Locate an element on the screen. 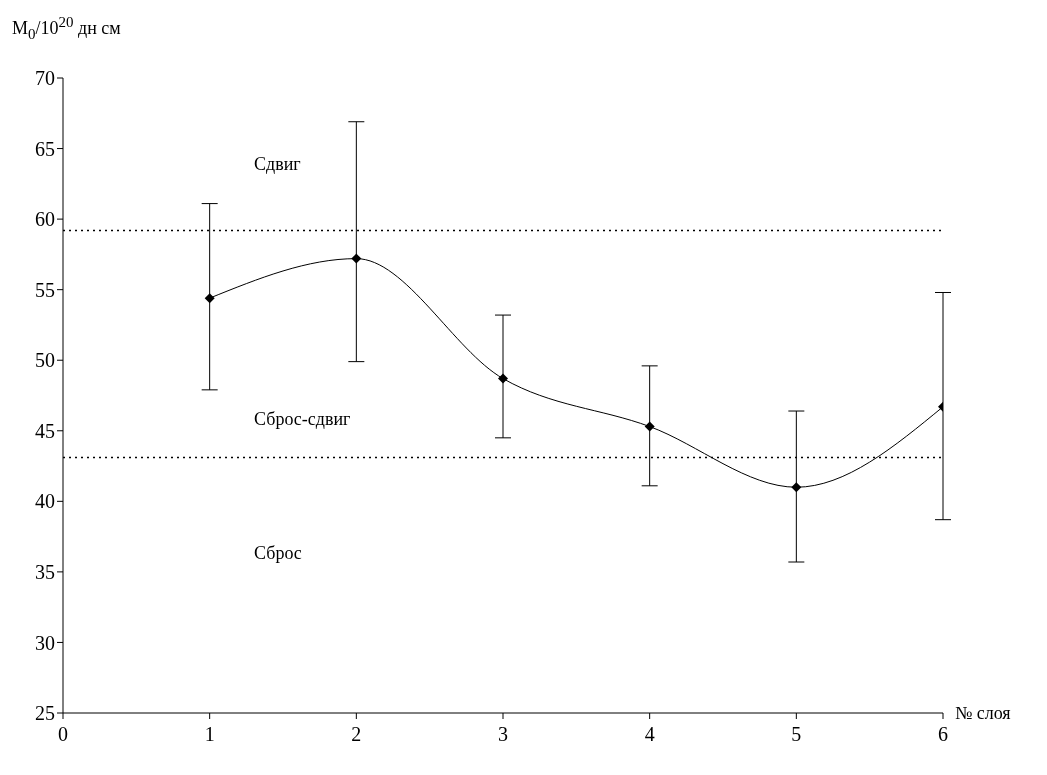 Image resolution: width=1047 pixels, height=775 pixels. y-tick-label: 35 is located at coordinates (45, 571).